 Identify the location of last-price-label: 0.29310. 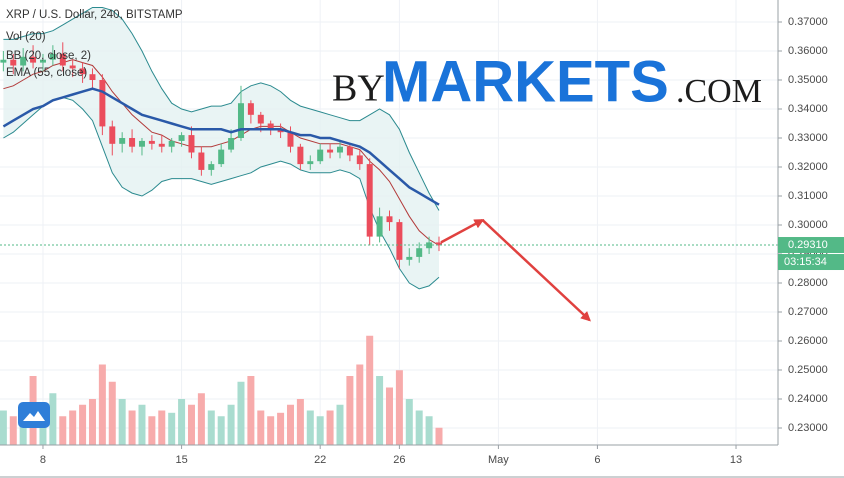
(808, 245).